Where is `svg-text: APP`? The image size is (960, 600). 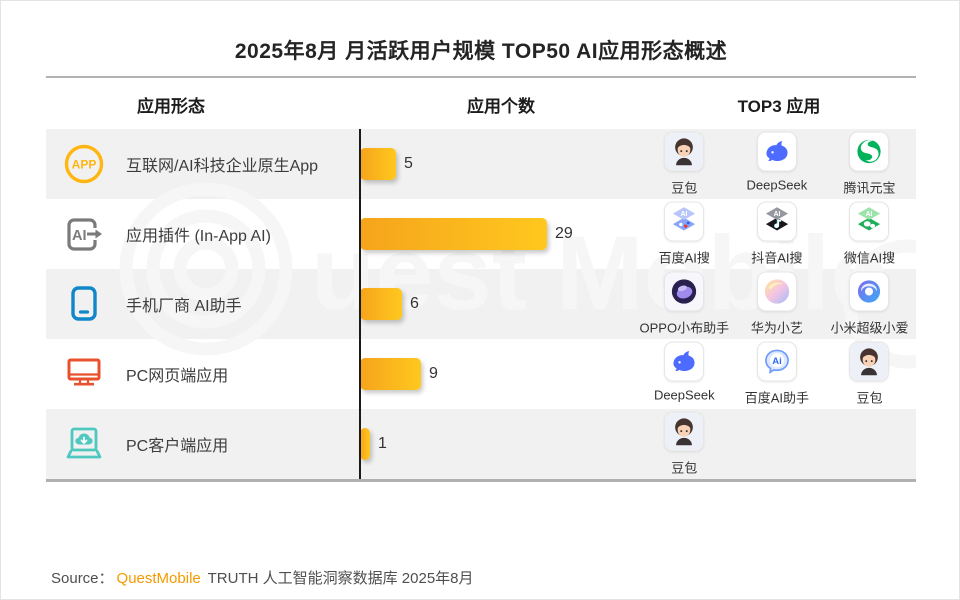
svg-text: APP is located at coordinates (84, 165).